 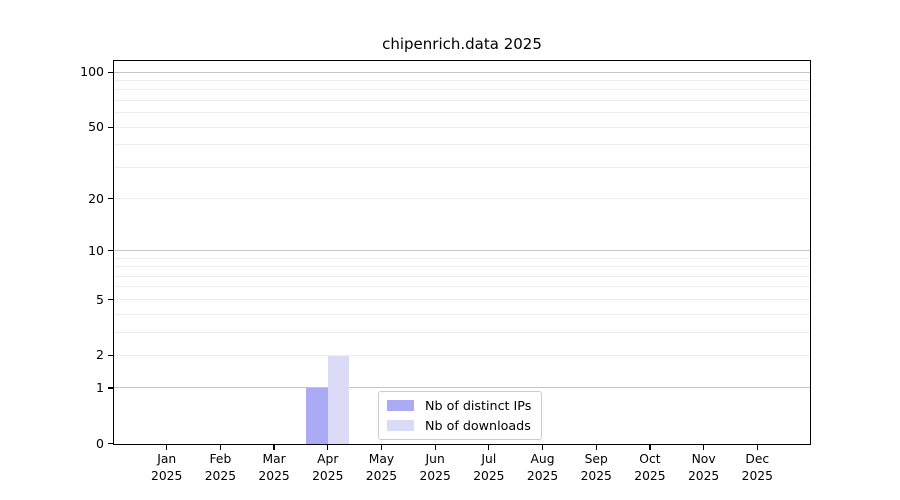 I want to click on x-tick-label: Mar 2025, so click(x=274, y=467).